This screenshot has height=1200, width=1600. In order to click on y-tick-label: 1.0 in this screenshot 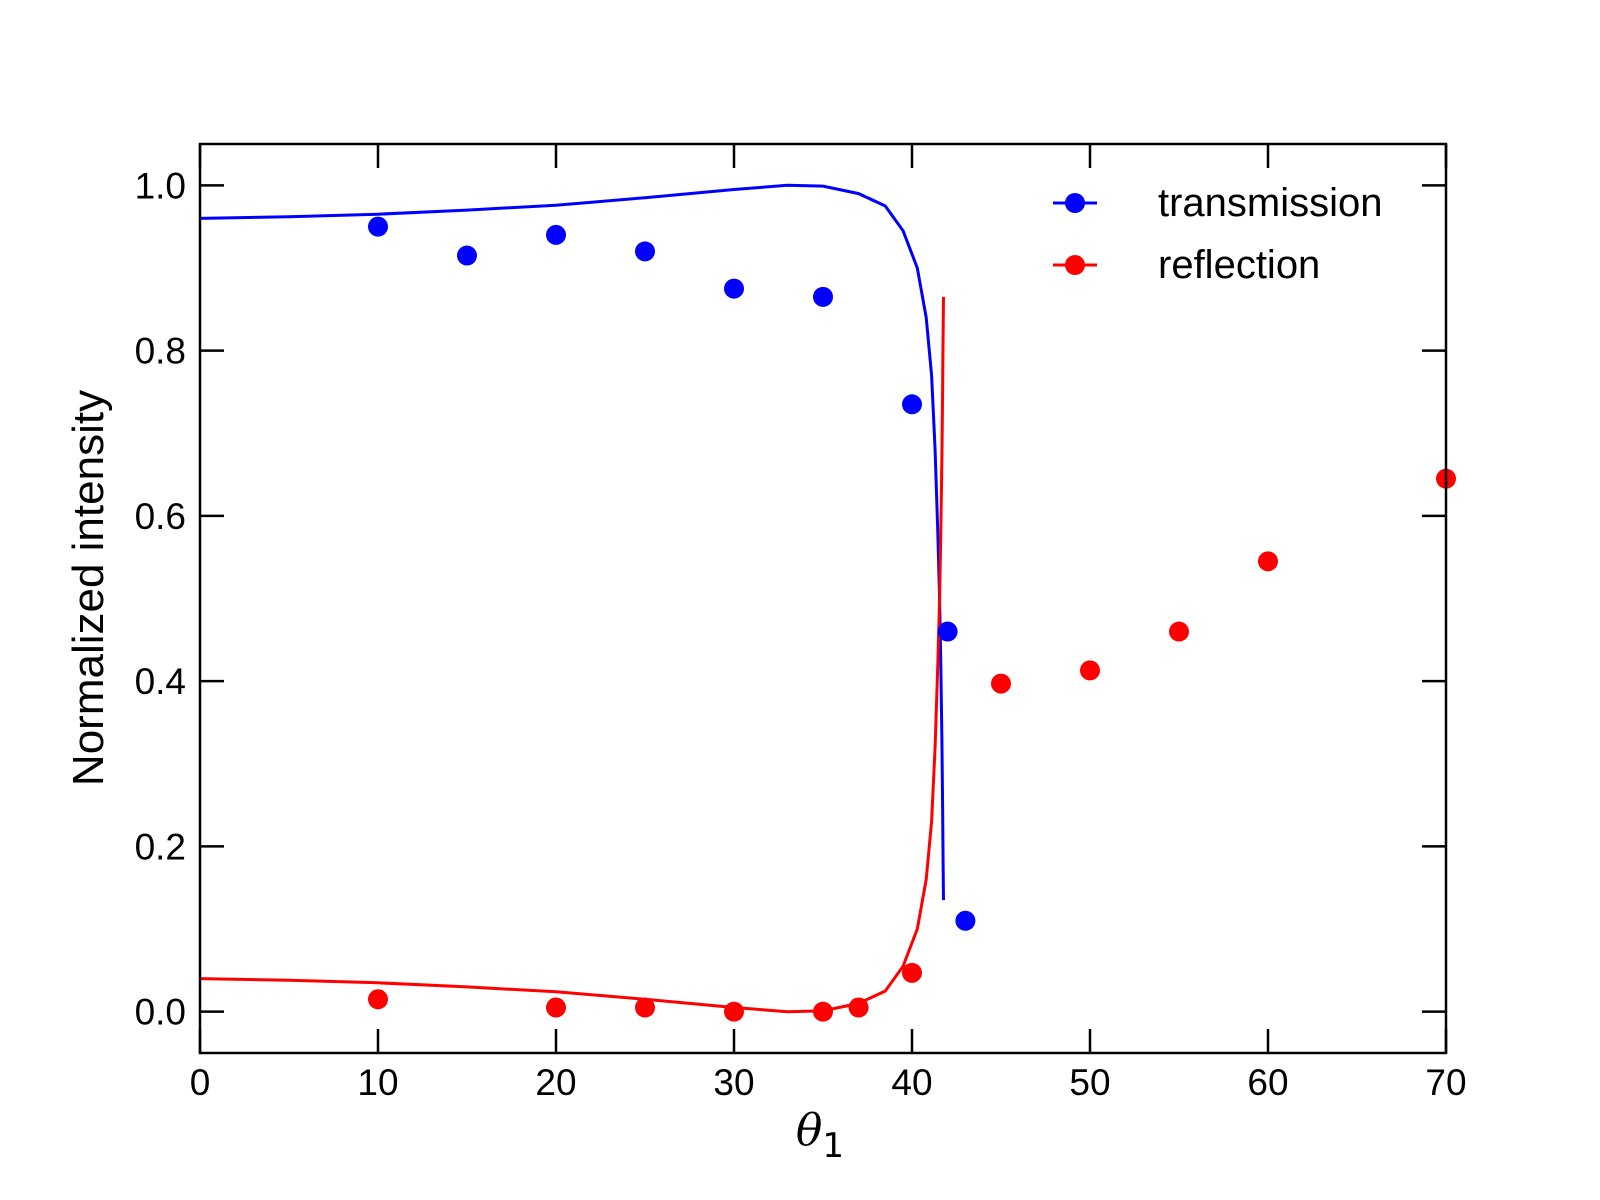, I will do `click(160, 185)`.